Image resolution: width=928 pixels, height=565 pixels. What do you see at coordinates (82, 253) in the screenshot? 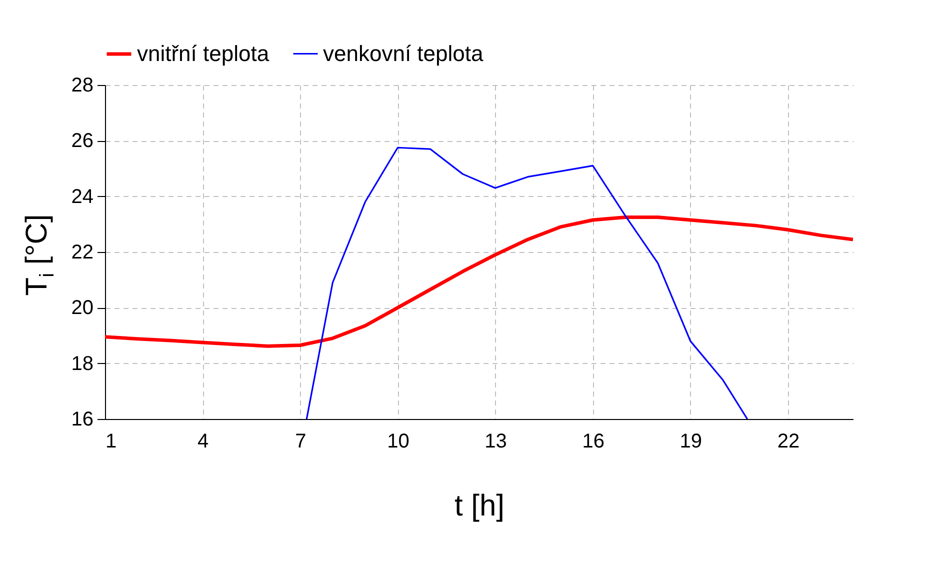
I see `y-tick-label: 22` at bounding box center [82, 253].